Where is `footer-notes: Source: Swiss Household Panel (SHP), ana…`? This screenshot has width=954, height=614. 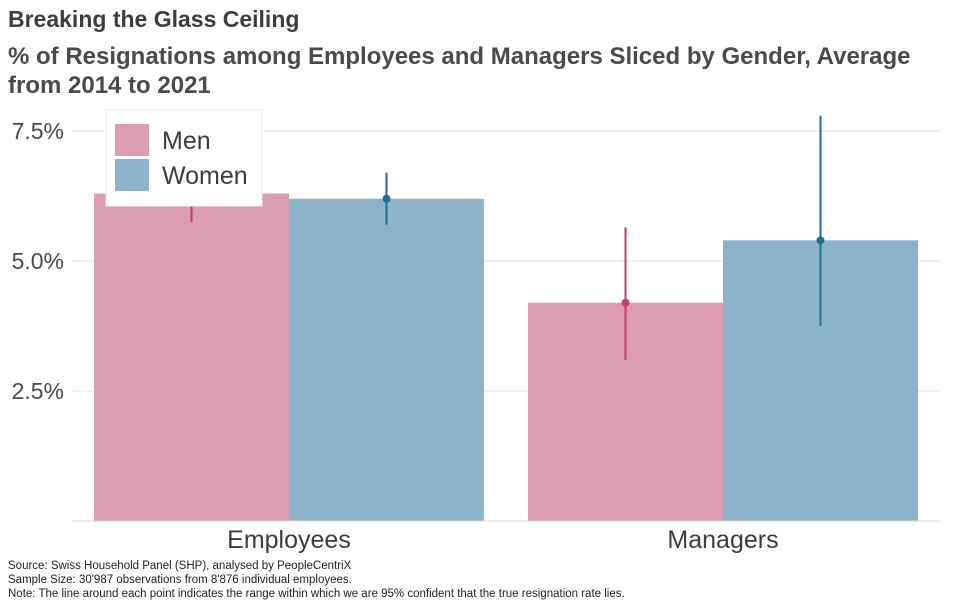
footer-notes: Source: Swiss Household Panel (SHP), ana… is located at coordinates (316, 580).